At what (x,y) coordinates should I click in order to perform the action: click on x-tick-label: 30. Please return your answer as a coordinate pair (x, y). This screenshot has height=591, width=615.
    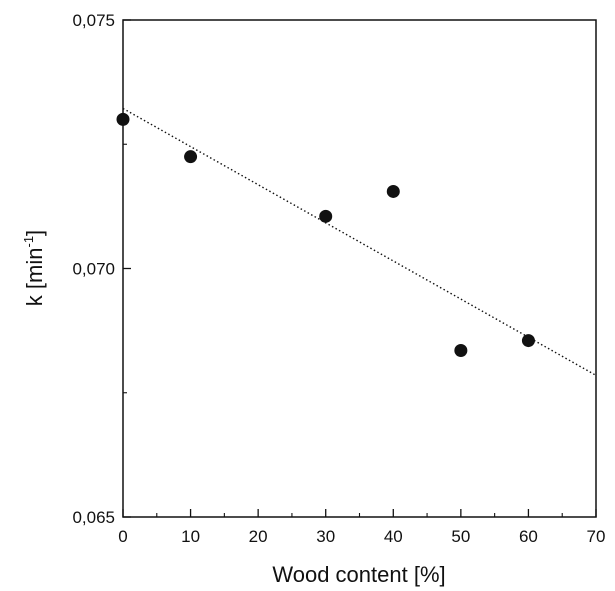
    Looking at the image, I should click on (325, 536).